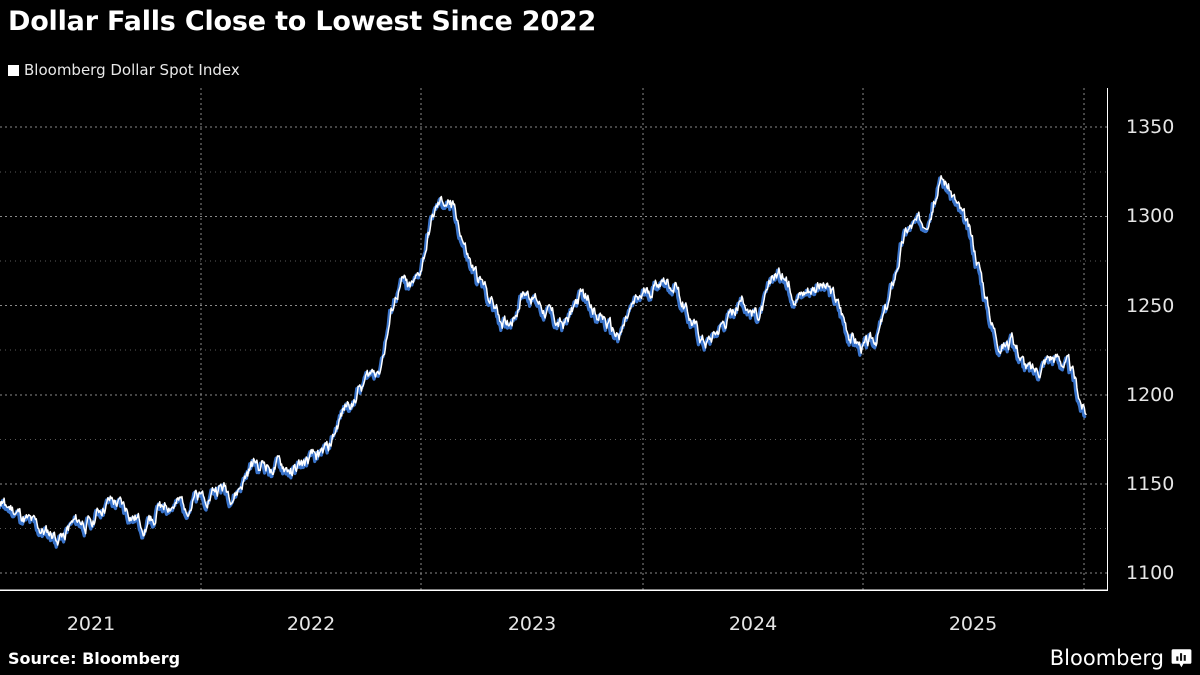  I want to click on y-tick-label: 1100, so click(1150, 573).